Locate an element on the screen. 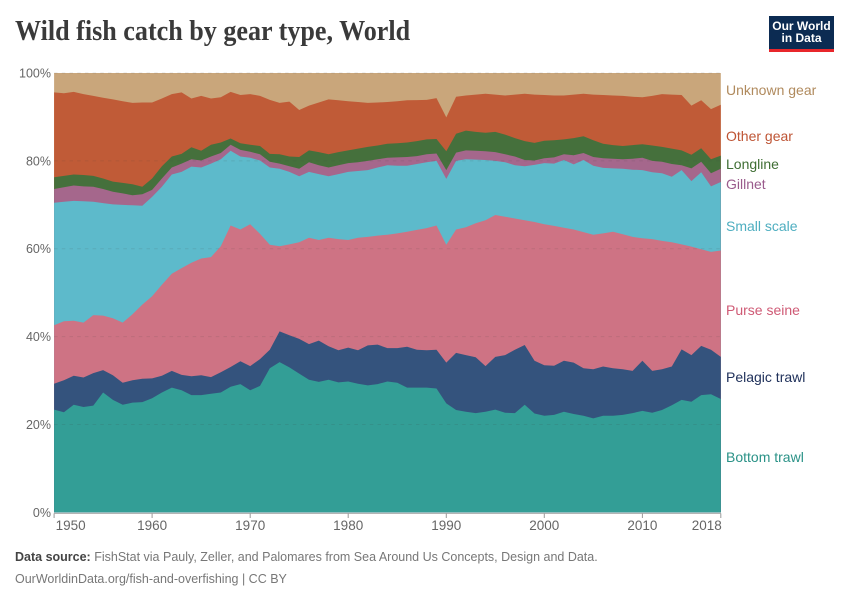  svg-text: 2000 is located at coordinates (544, 525).